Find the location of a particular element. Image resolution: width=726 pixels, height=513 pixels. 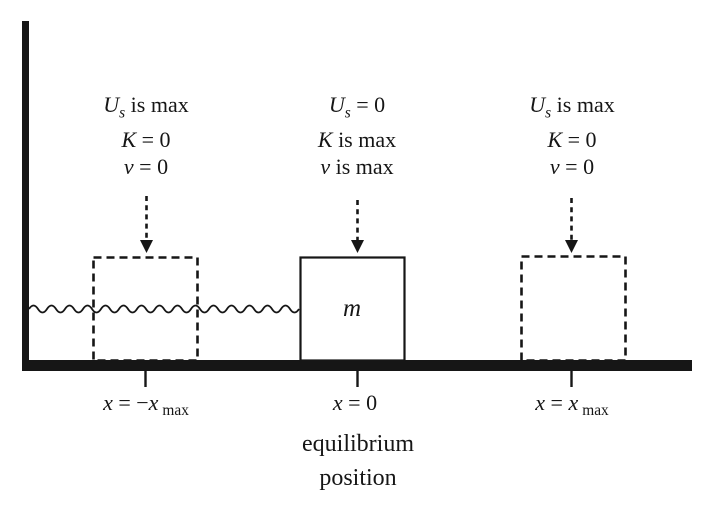

state-right-line1: Us is max is located at coordinates (572, 107).